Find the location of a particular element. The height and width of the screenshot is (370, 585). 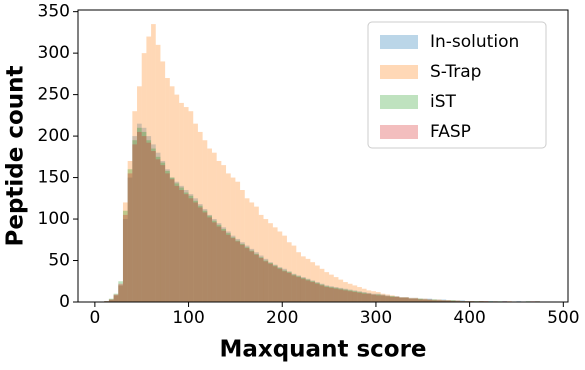

y-tick-label: 250 is located at coordinates (54, 95).